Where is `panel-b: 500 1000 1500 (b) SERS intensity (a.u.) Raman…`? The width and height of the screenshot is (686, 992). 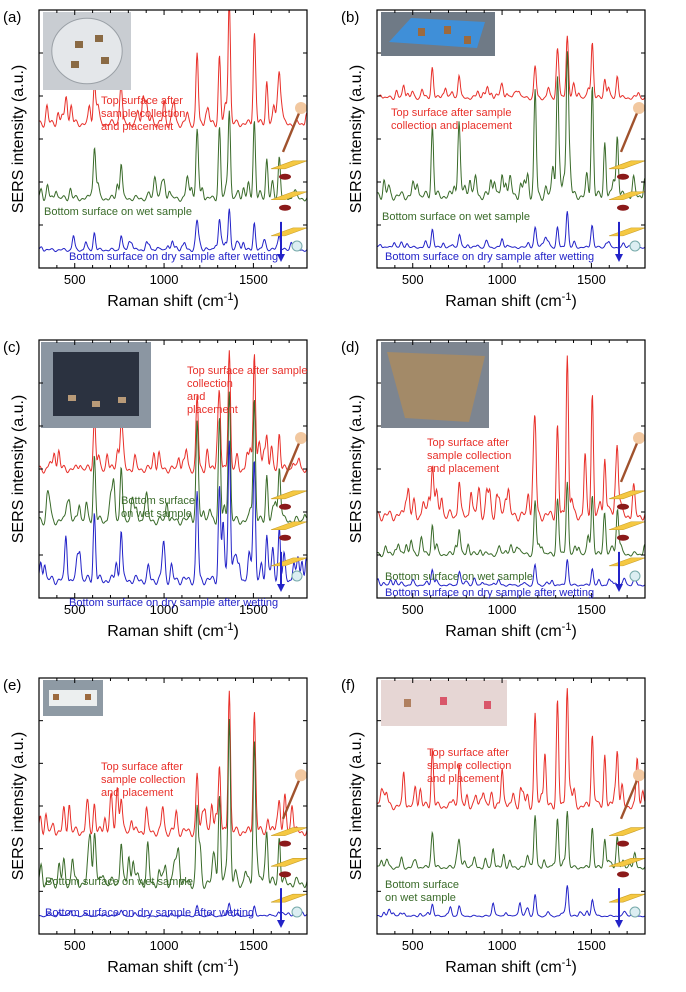 panel-b: 500 1000 1500 (b) SERS intensity (a.u.) Raman… is located at coordinates (493, 159).